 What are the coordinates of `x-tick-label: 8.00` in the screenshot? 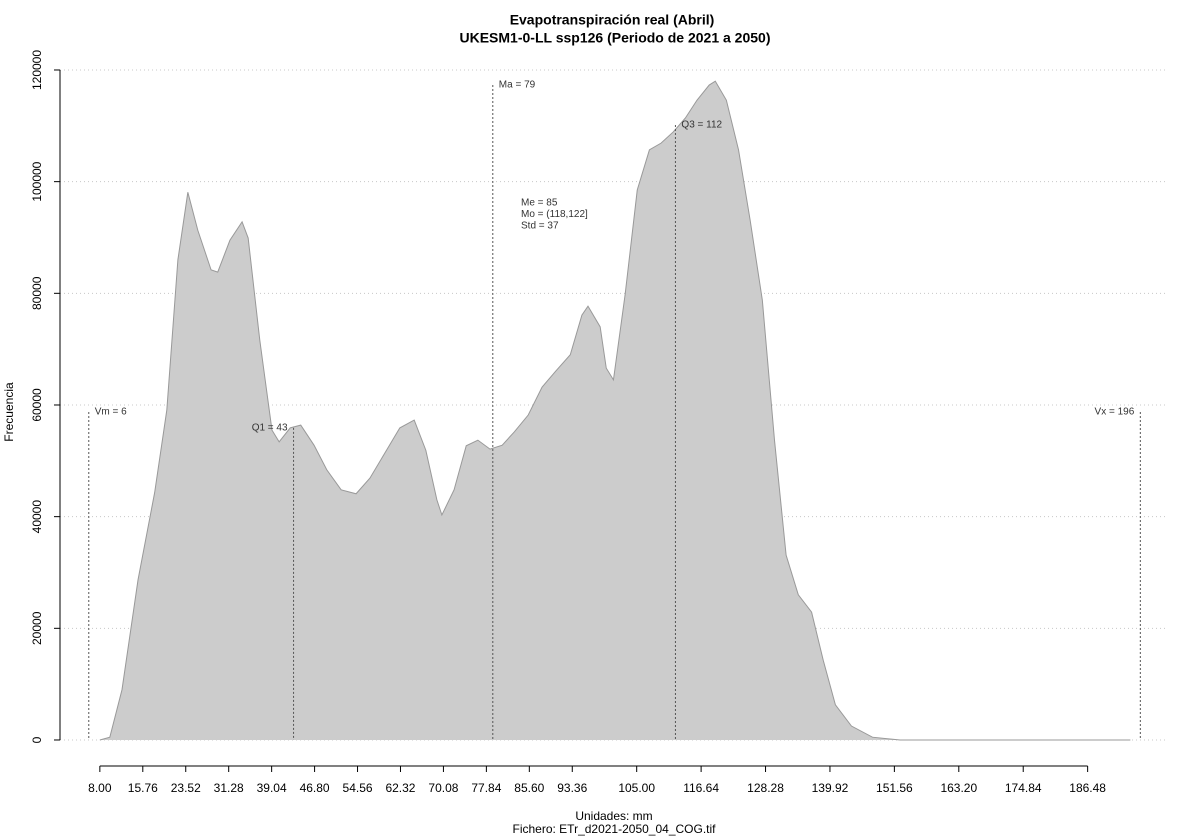 It's located at (100, 788).